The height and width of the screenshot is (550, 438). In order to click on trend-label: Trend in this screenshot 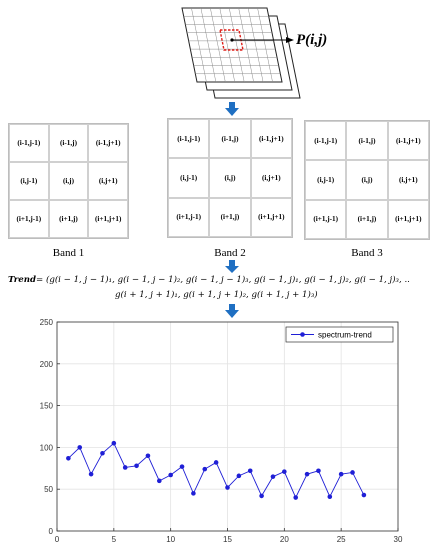, I will do `click(22, 280)`.